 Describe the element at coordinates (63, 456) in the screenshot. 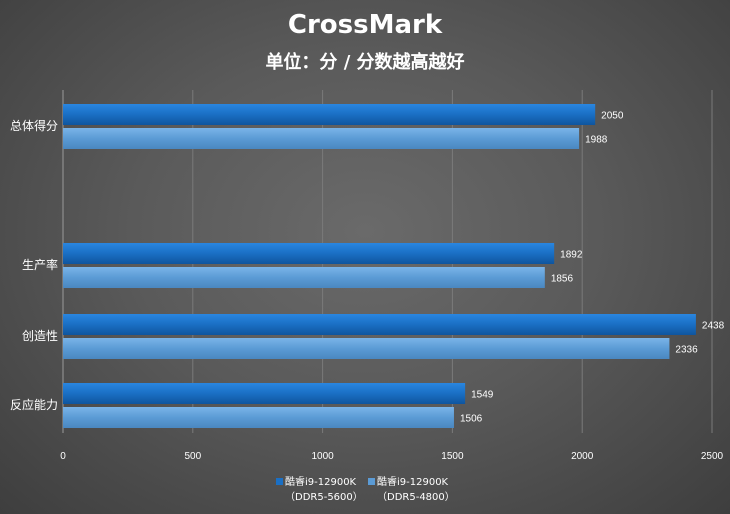

I see `x-tick-label: 0` at that location.